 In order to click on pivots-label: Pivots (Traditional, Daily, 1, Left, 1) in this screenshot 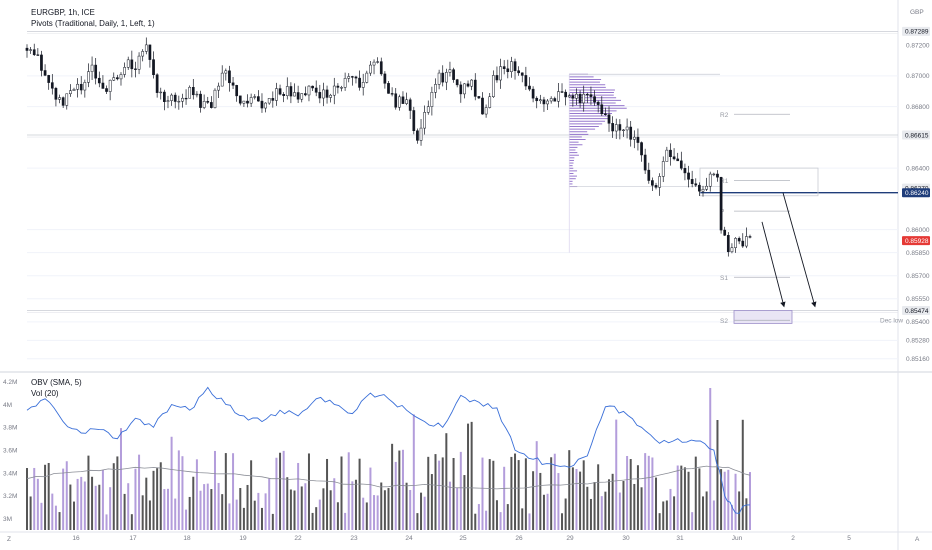, I will do `click(93, 23)`.